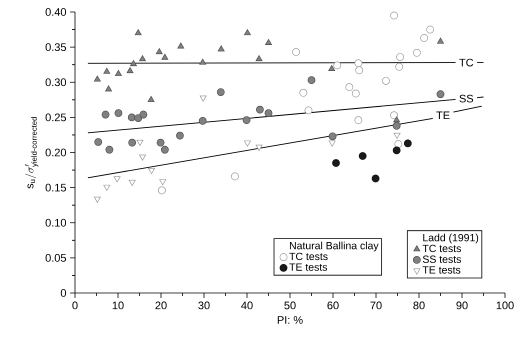 Image resolution: width=520 pixels, height=350 pixels. Describe the element at coordinates (56, 82) in the screenshot. I see `y-tick-label: 0.30` at that location.